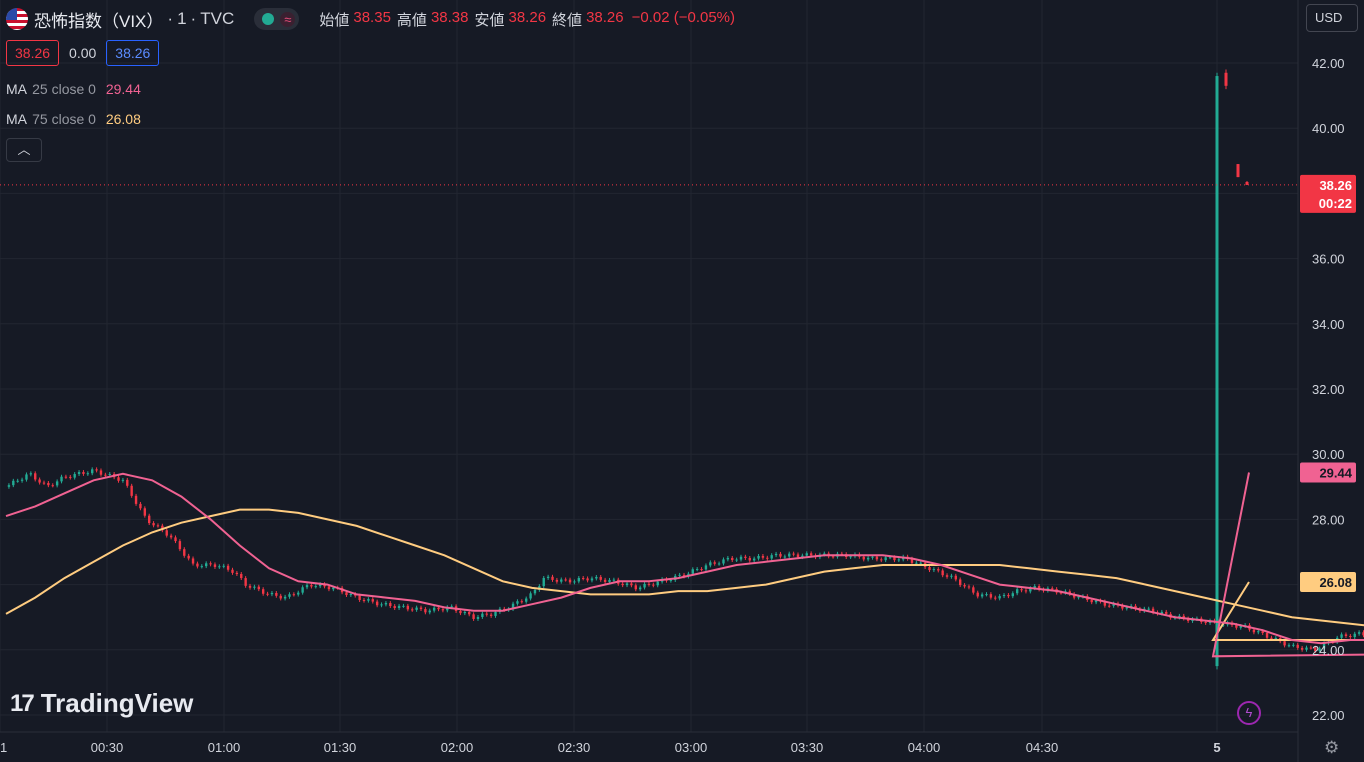 The width and height of the screenshot is (1364, 762). I want to click on currency-select: USD, so click(1332, 18).